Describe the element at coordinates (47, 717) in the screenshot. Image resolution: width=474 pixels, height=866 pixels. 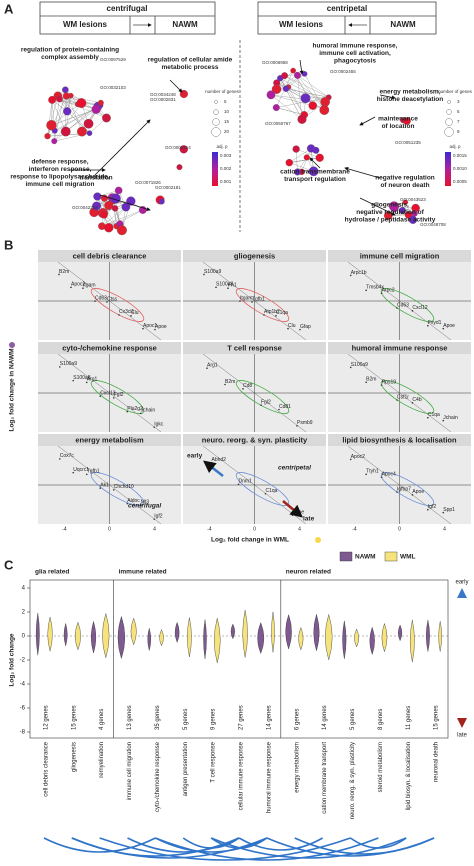
I see `gene-count: 12 genes` at that location.